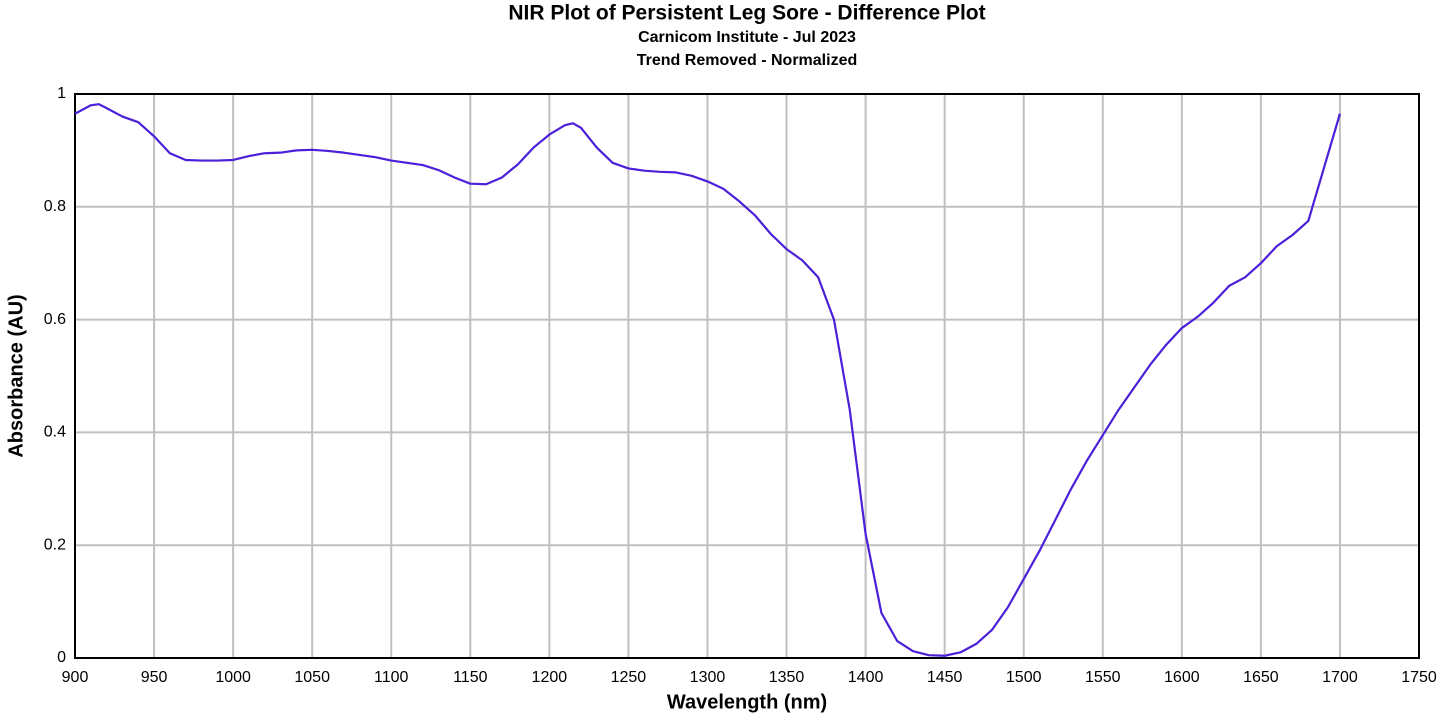  Describe the element at coordinates (55, 544) in the screenshot. I see `y-tick-label: 0.2` at that location.